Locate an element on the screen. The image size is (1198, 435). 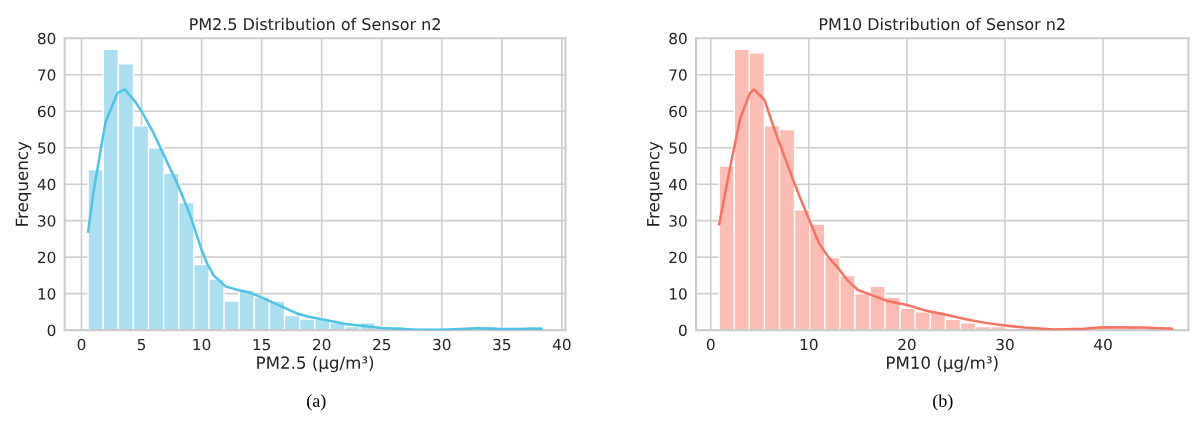
x-tick-label: 15 is located at coordinates (262, 344).